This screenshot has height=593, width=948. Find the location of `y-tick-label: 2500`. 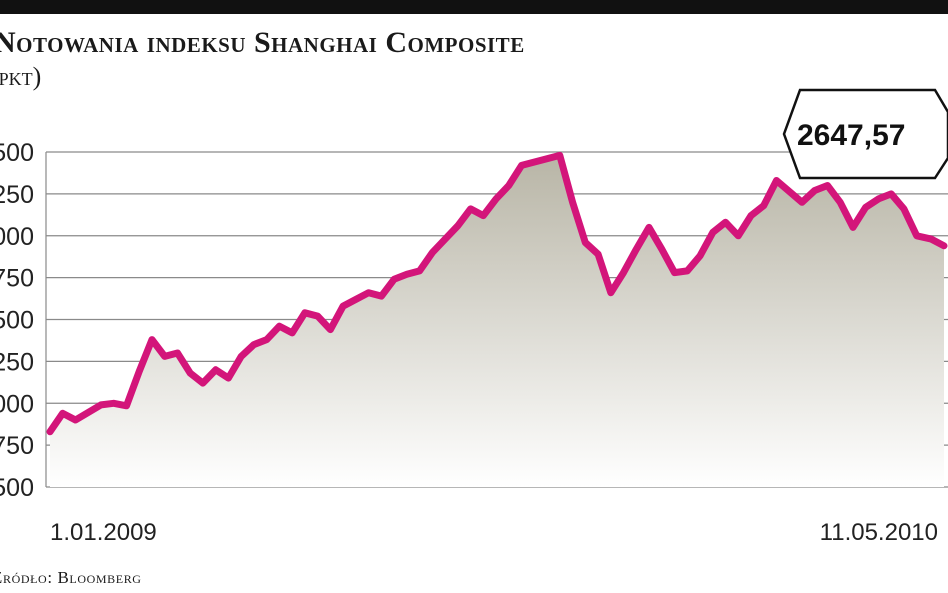

y-tick-label: 2500 is located at coordinates (17, 321).